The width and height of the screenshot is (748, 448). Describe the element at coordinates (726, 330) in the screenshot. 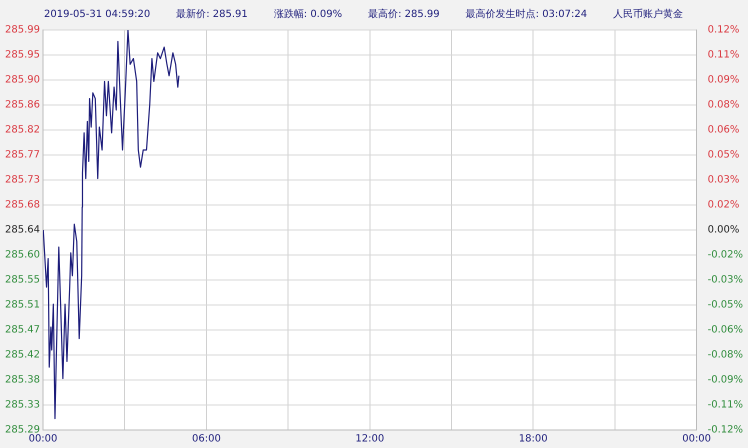

I see `y2-tick-label: -0.06%` at that location.